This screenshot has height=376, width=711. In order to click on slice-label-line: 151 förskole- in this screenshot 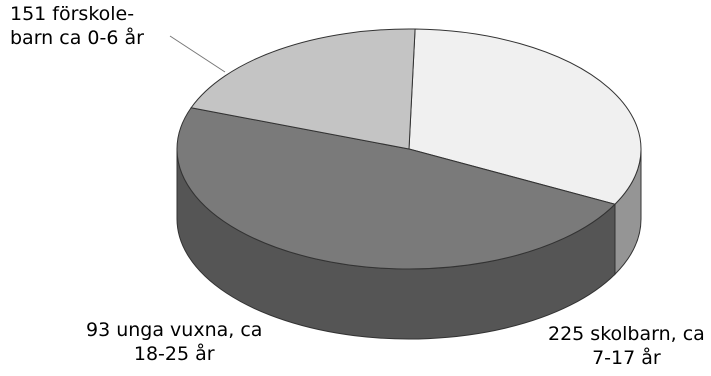, I will do `click(72, 14)`.